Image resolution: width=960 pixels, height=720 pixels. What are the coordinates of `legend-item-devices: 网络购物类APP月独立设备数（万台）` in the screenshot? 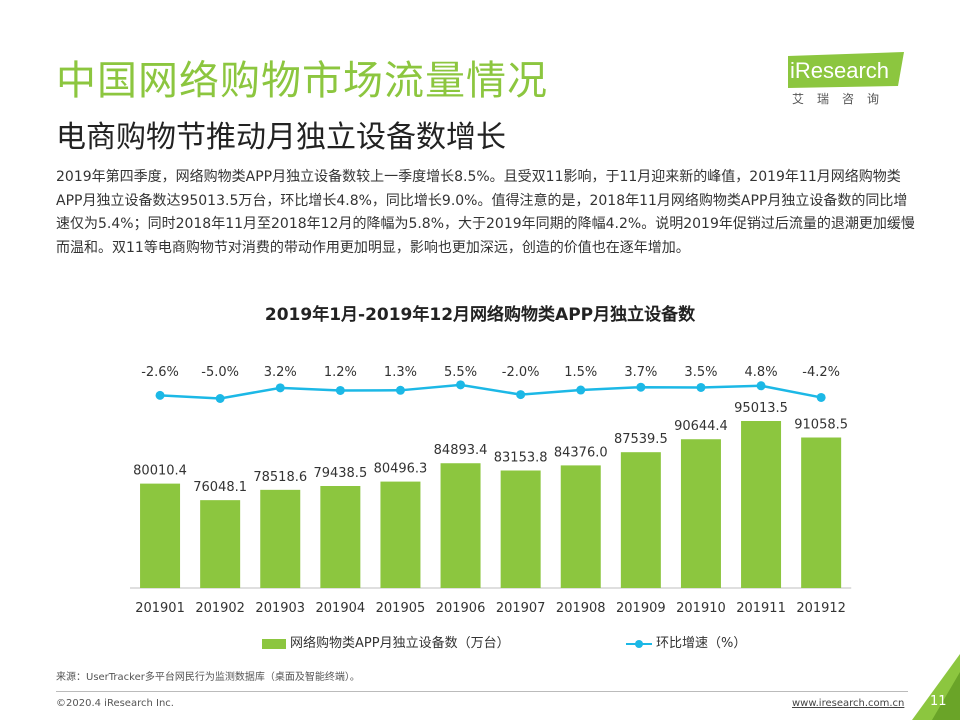 It's located at (386, 641).